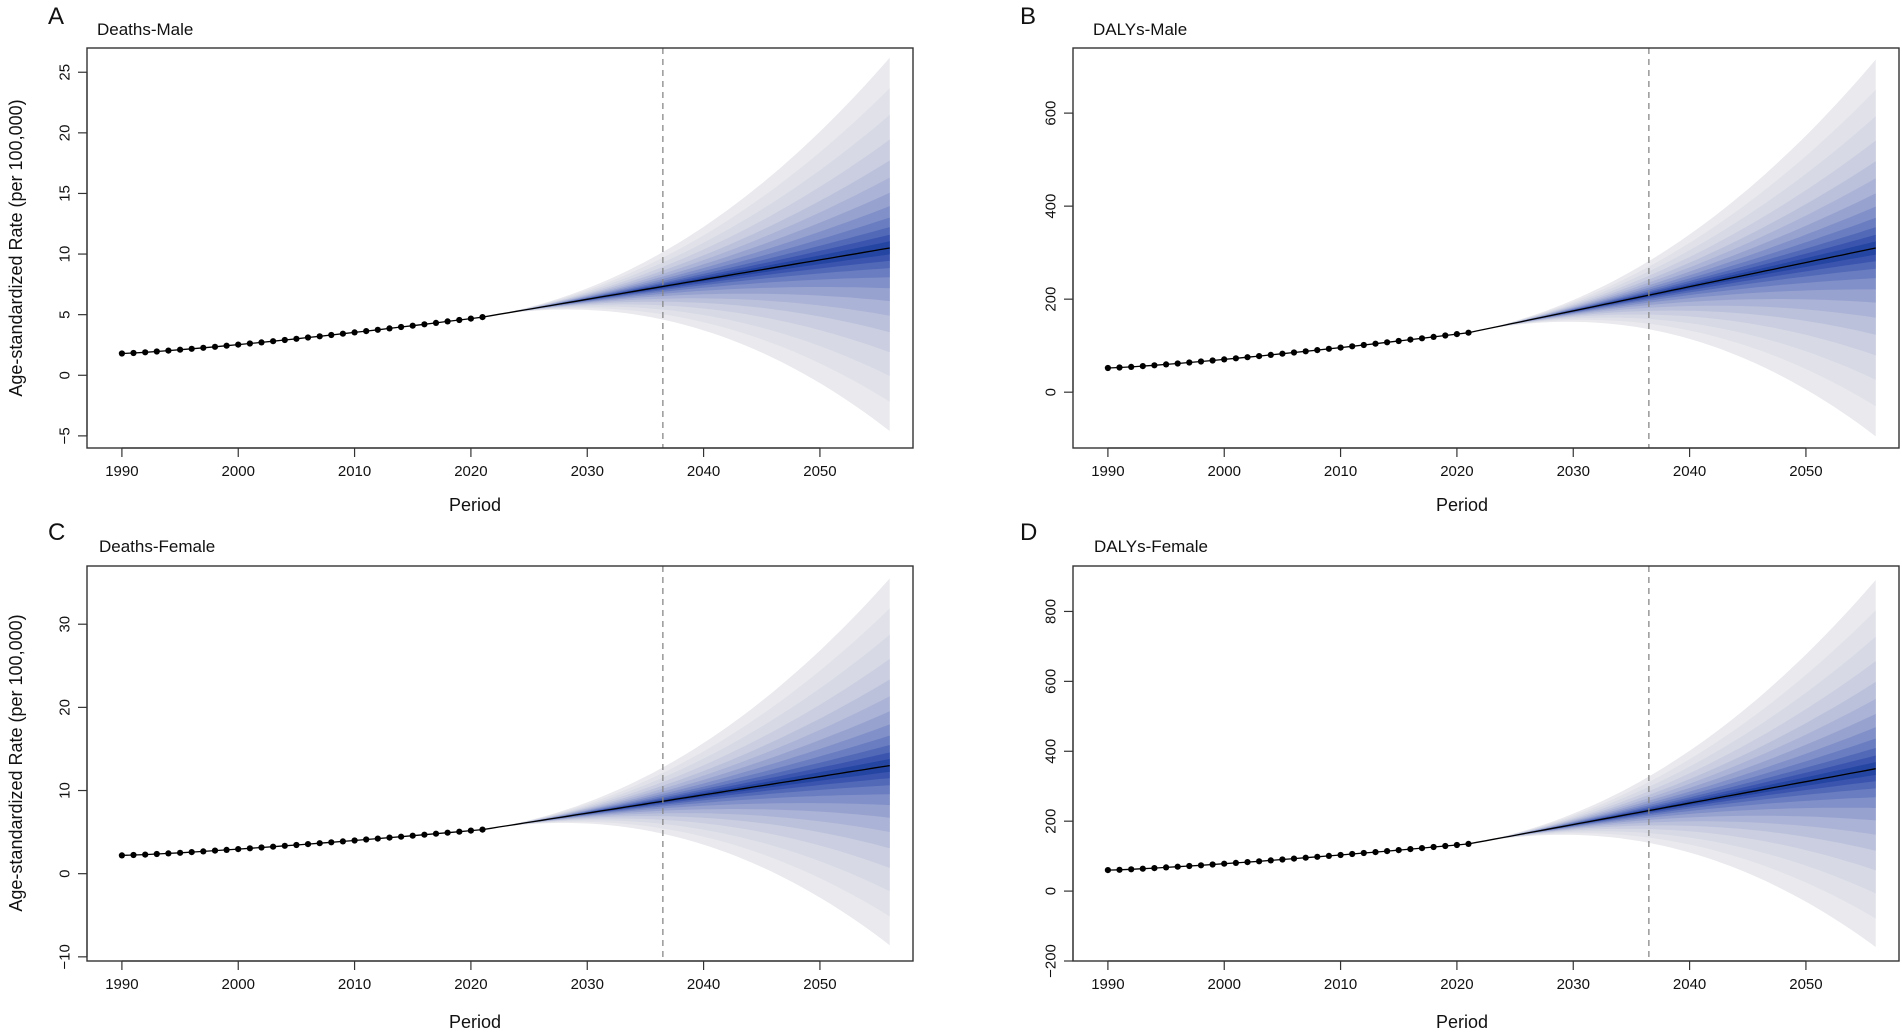 This screenshot has width=1902, height=1034. I want to click on y-axis: −5 0 5 10 15 20 25, so click(72, 254).